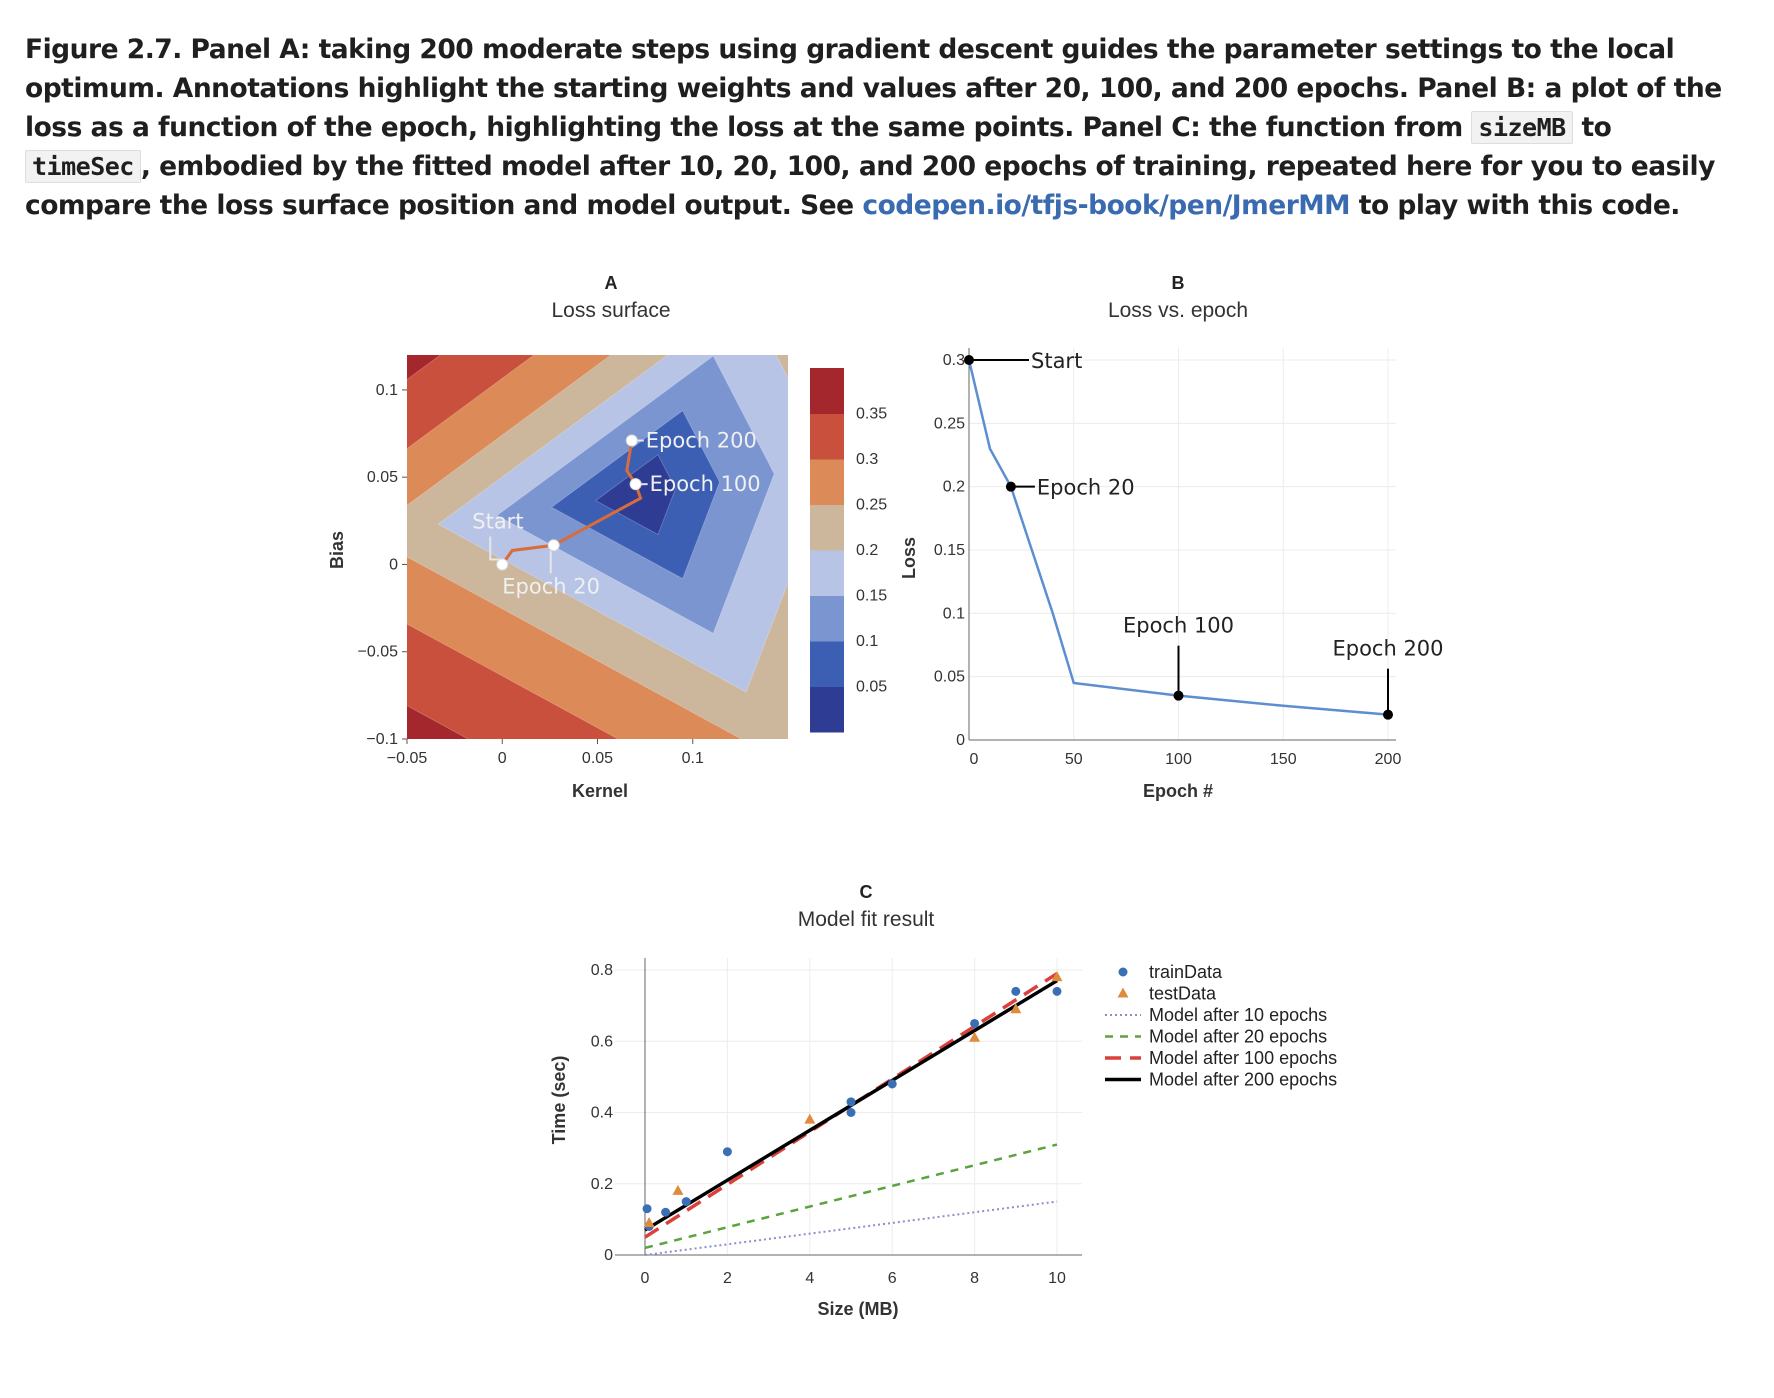  What do you see at coordinates (954, 613) in the screenshot?
I see `panel-b-ytick-label: 0.1` at bounding box center [954, 613].